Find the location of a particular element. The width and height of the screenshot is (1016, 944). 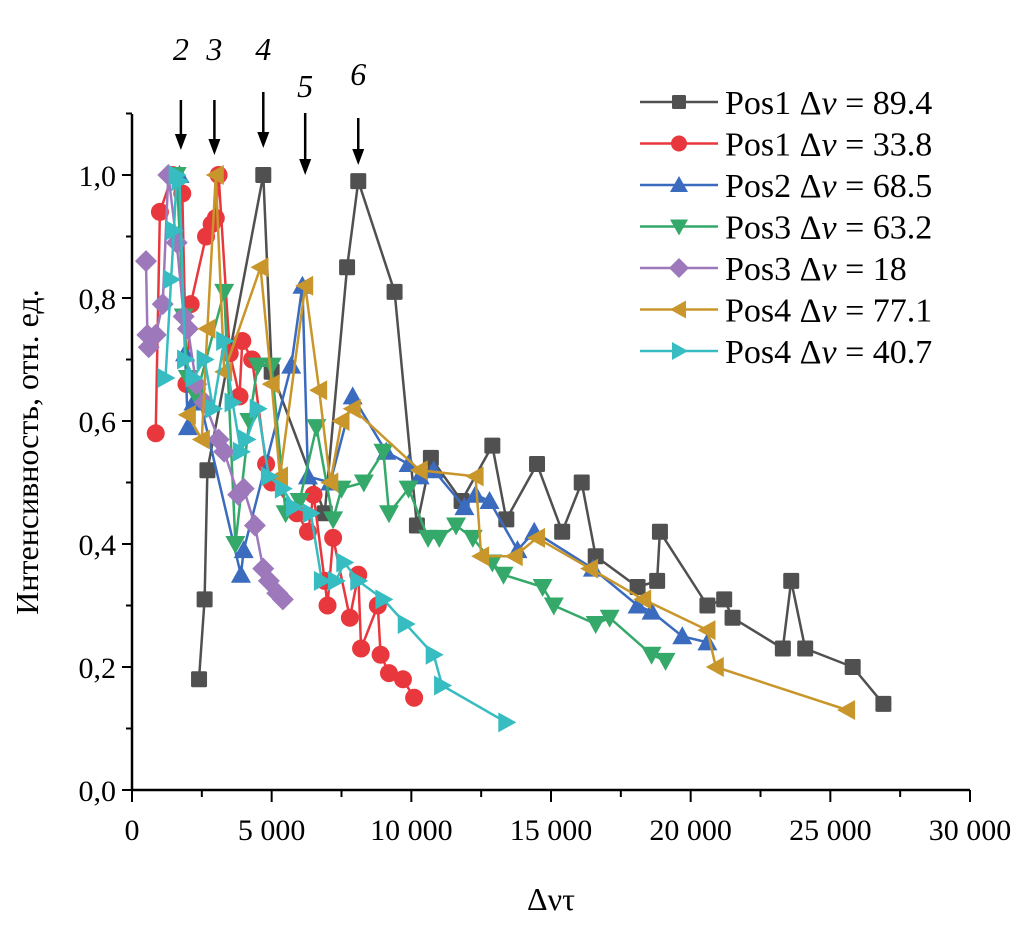

y-tick-label: 0,6 is located at coordinates (98, 422).